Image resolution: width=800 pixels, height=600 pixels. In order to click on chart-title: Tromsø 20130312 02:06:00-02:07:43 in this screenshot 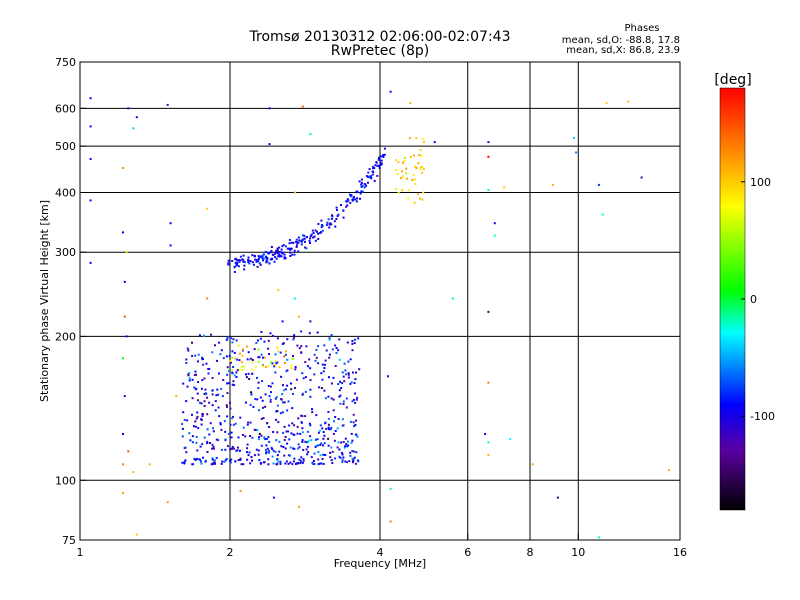, I will do `click(380, 37)`.